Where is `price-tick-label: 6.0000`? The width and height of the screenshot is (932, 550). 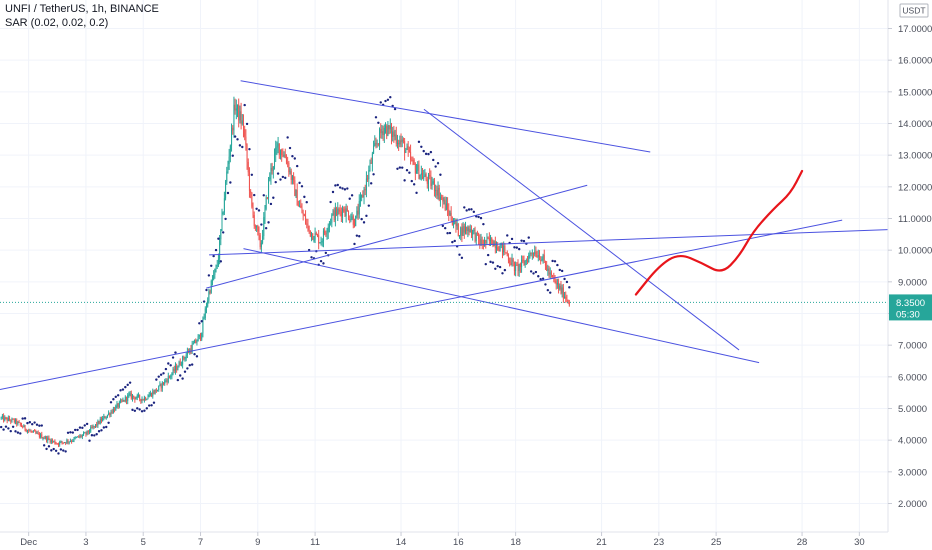 price-tick-label: 6.0000 is located at coordinates (912, 377).